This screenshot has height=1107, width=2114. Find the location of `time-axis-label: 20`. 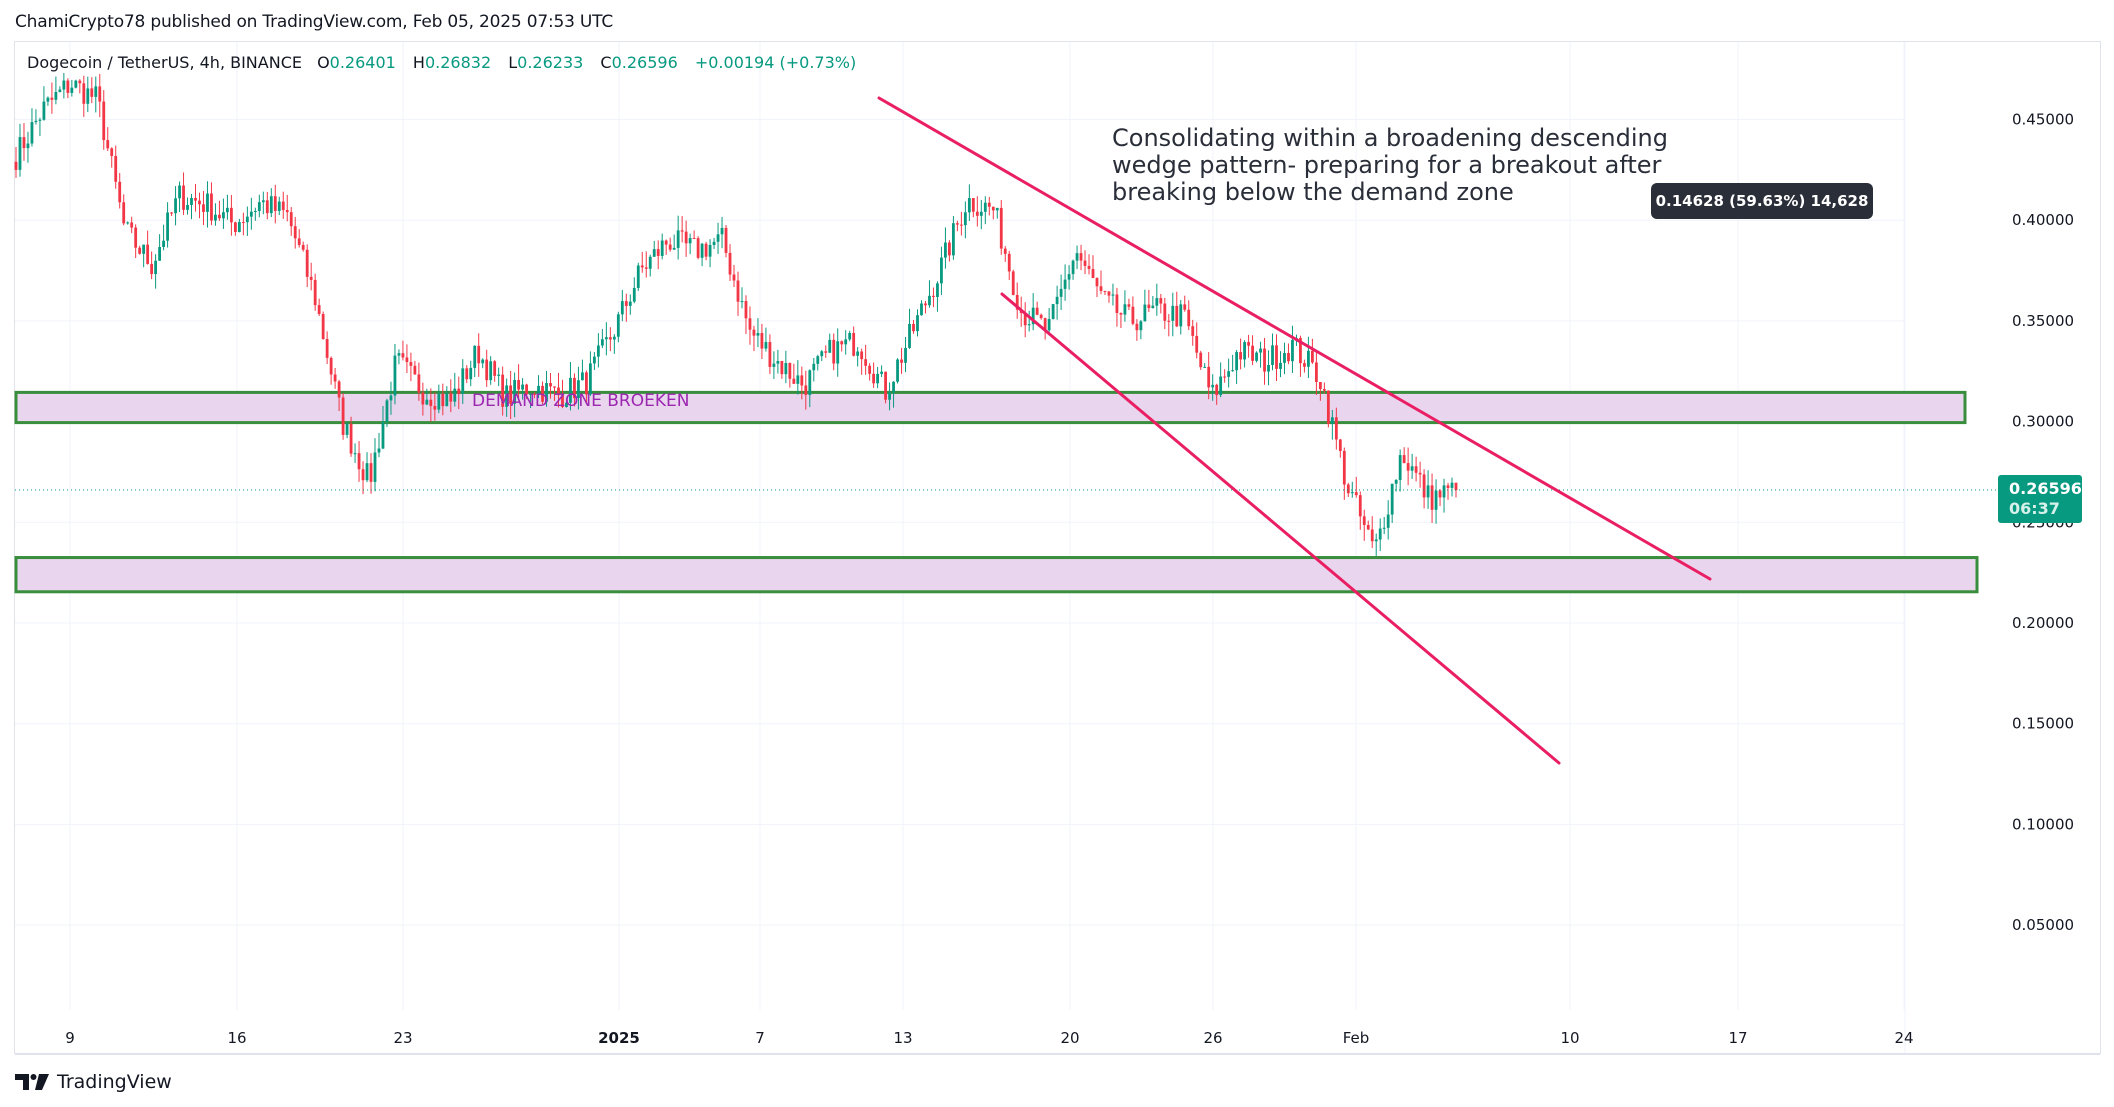

time-axis-label: 20 is located at coordinates (1069, 1038).